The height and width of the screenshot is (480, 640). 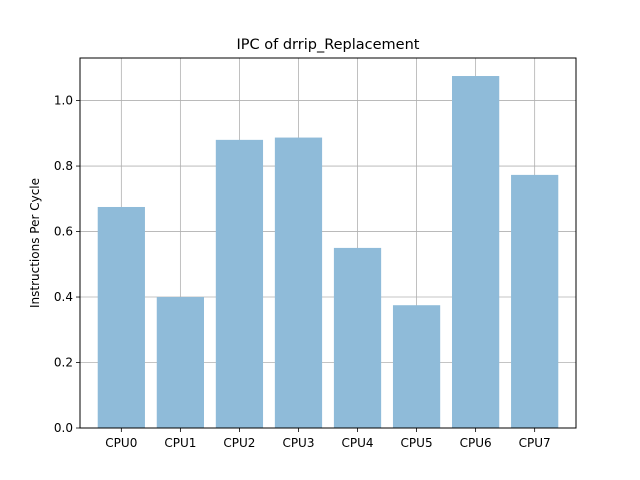 What do you see at coordinates (416, 366) in the screenshot?
I see `bar-cpu5` at bounding box center [416, 366].